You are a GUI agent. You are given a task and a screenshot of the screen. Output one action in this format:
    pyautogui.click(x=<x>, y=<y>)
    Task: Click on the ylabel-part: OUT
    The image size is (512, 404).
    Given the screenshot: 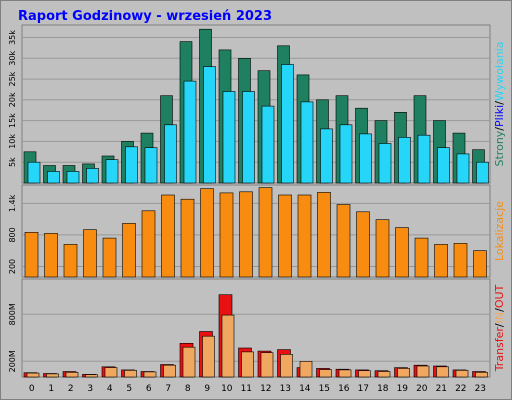 What is the action you would take?
    pyautogui.click(x=499, y=296)
    